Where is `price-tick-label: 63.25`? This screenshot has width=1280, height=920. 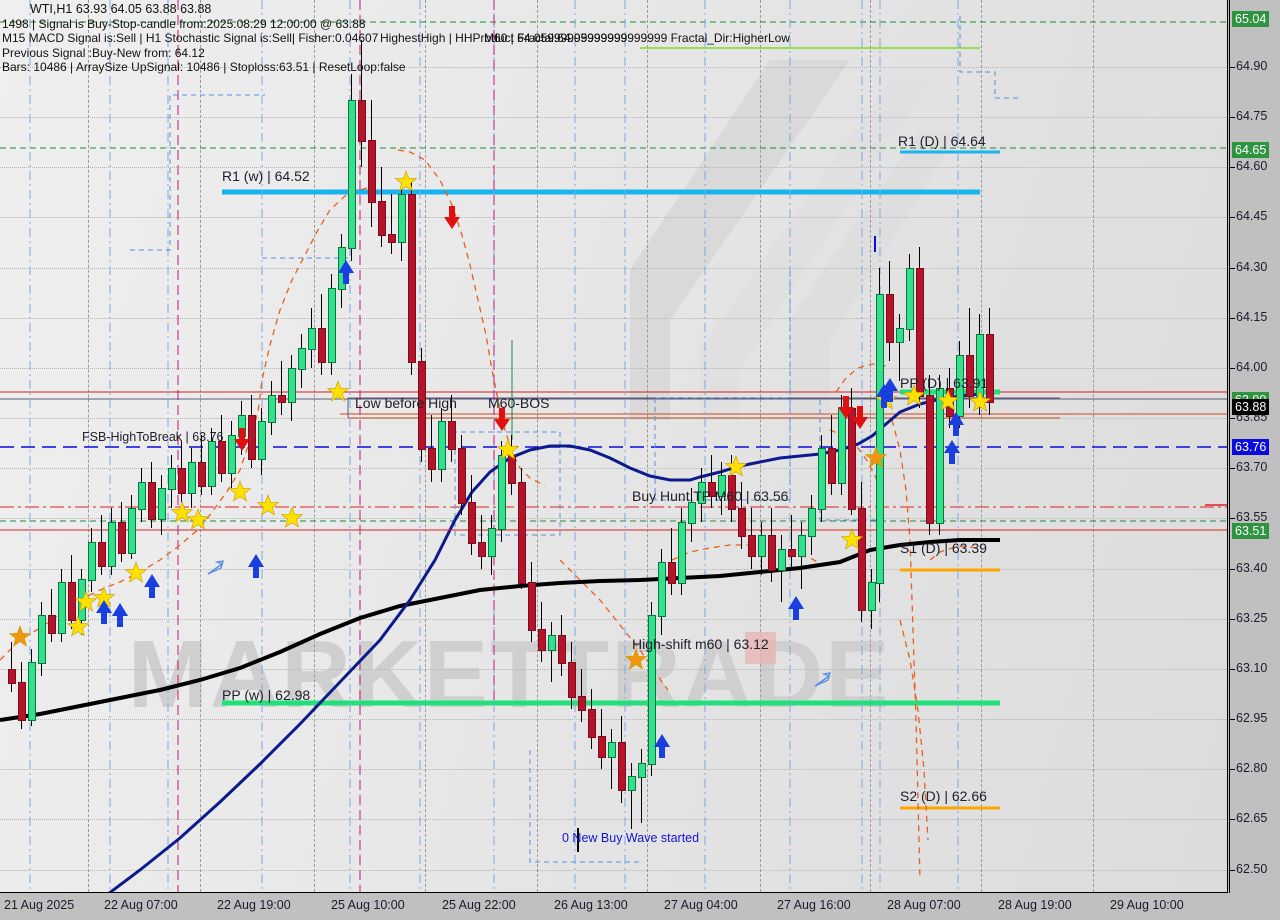
price-tick-label: 63.25 is located at coordinates (1252, 617).